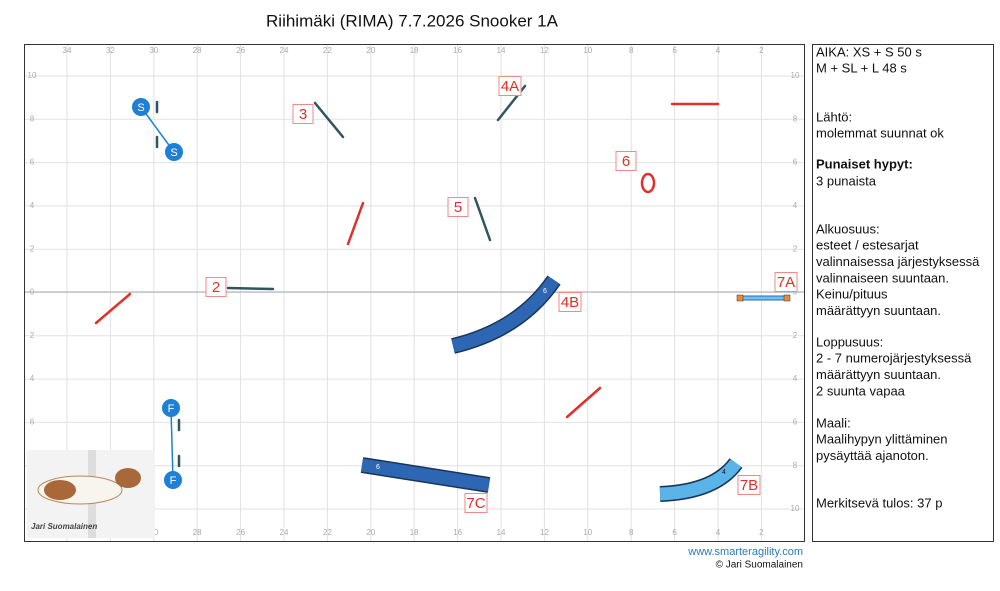 The height and width of the screenshot is (591, 1000). I want to click on finish-label: F, so click(171, 409).